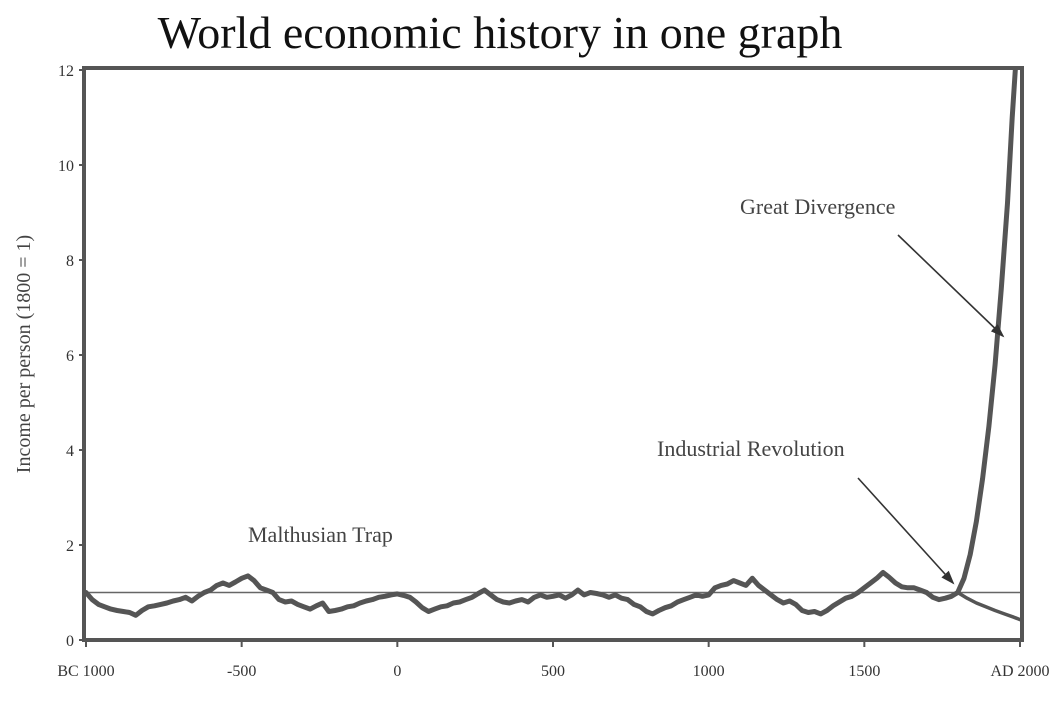 The width and height of the screenshot is (1055, 714). Describe the element at coordinates (70, 356) in the screenshot. I see `y-tick-label: 6` at that location.